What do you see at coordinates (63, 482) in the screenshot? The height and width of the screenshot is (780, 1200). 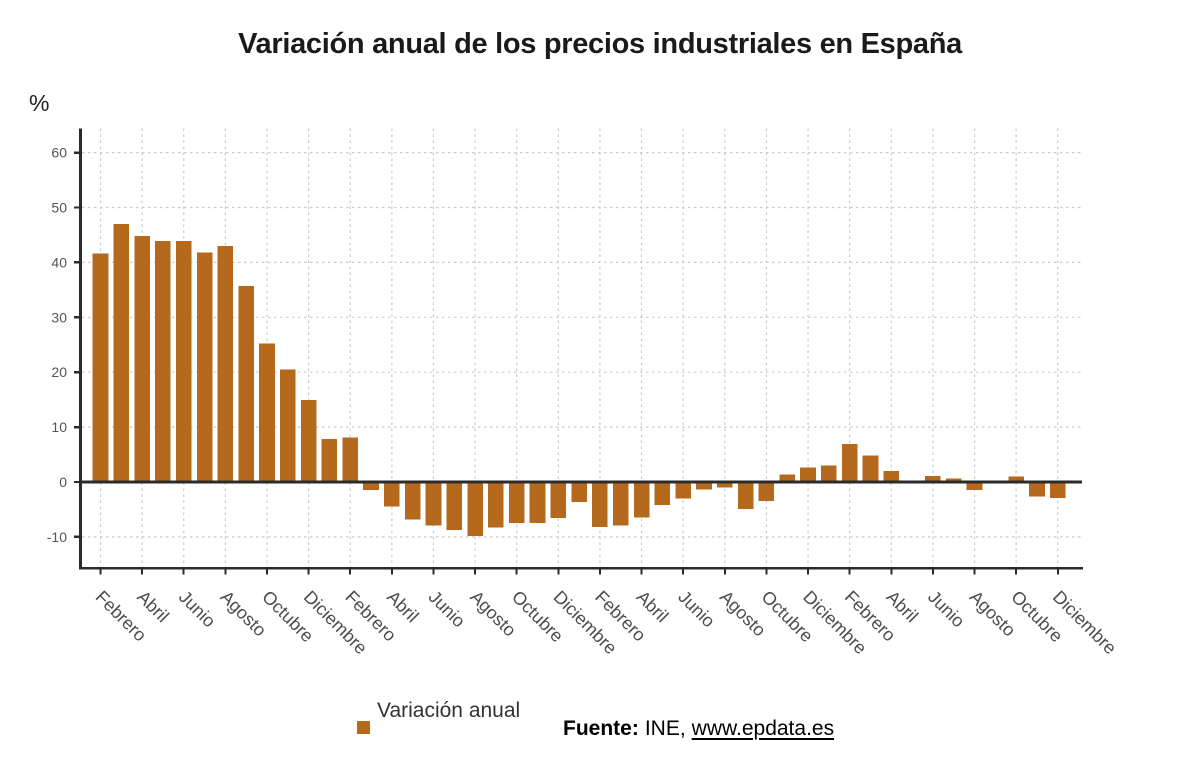 I see `y-tick-label: 0` at bounding box center [63, 482].